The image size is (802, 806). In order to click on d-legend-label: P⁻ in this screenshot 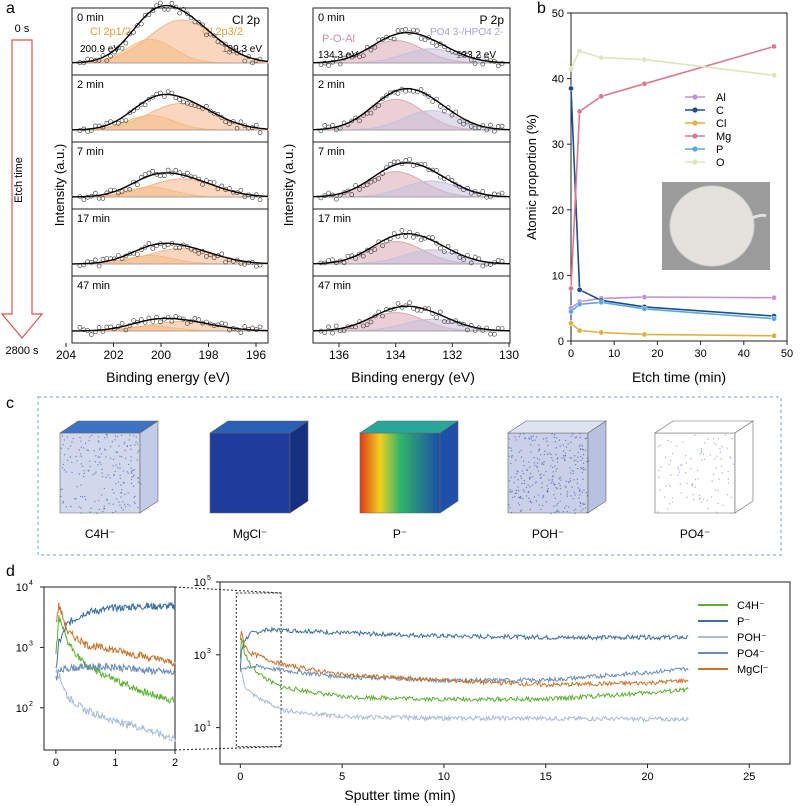, I will do `click(743, 622)`.